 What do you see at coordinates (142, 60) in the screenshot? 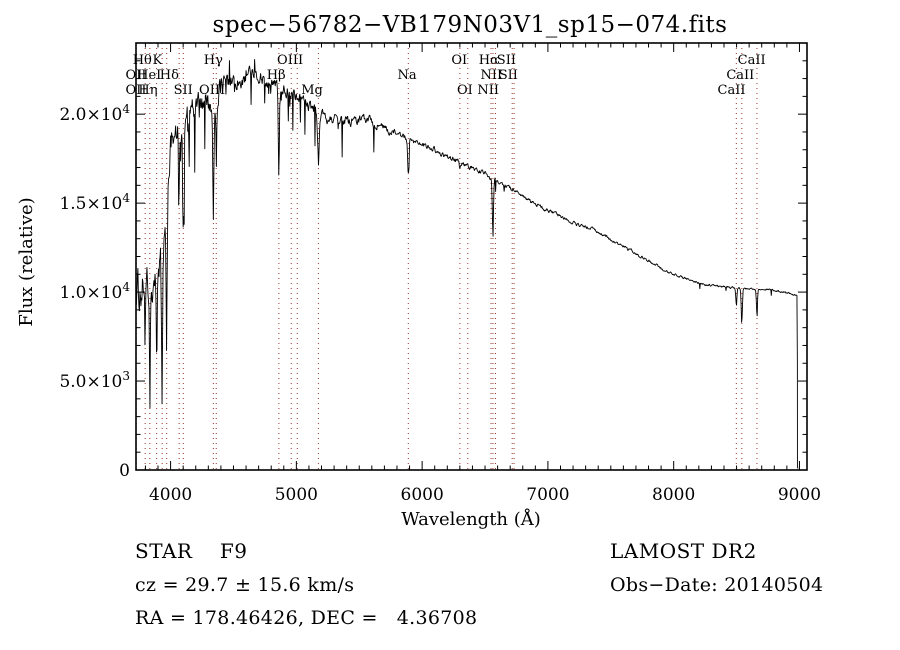
I see `spectral-line-label: Hθ` at bounding box center [142, 60].